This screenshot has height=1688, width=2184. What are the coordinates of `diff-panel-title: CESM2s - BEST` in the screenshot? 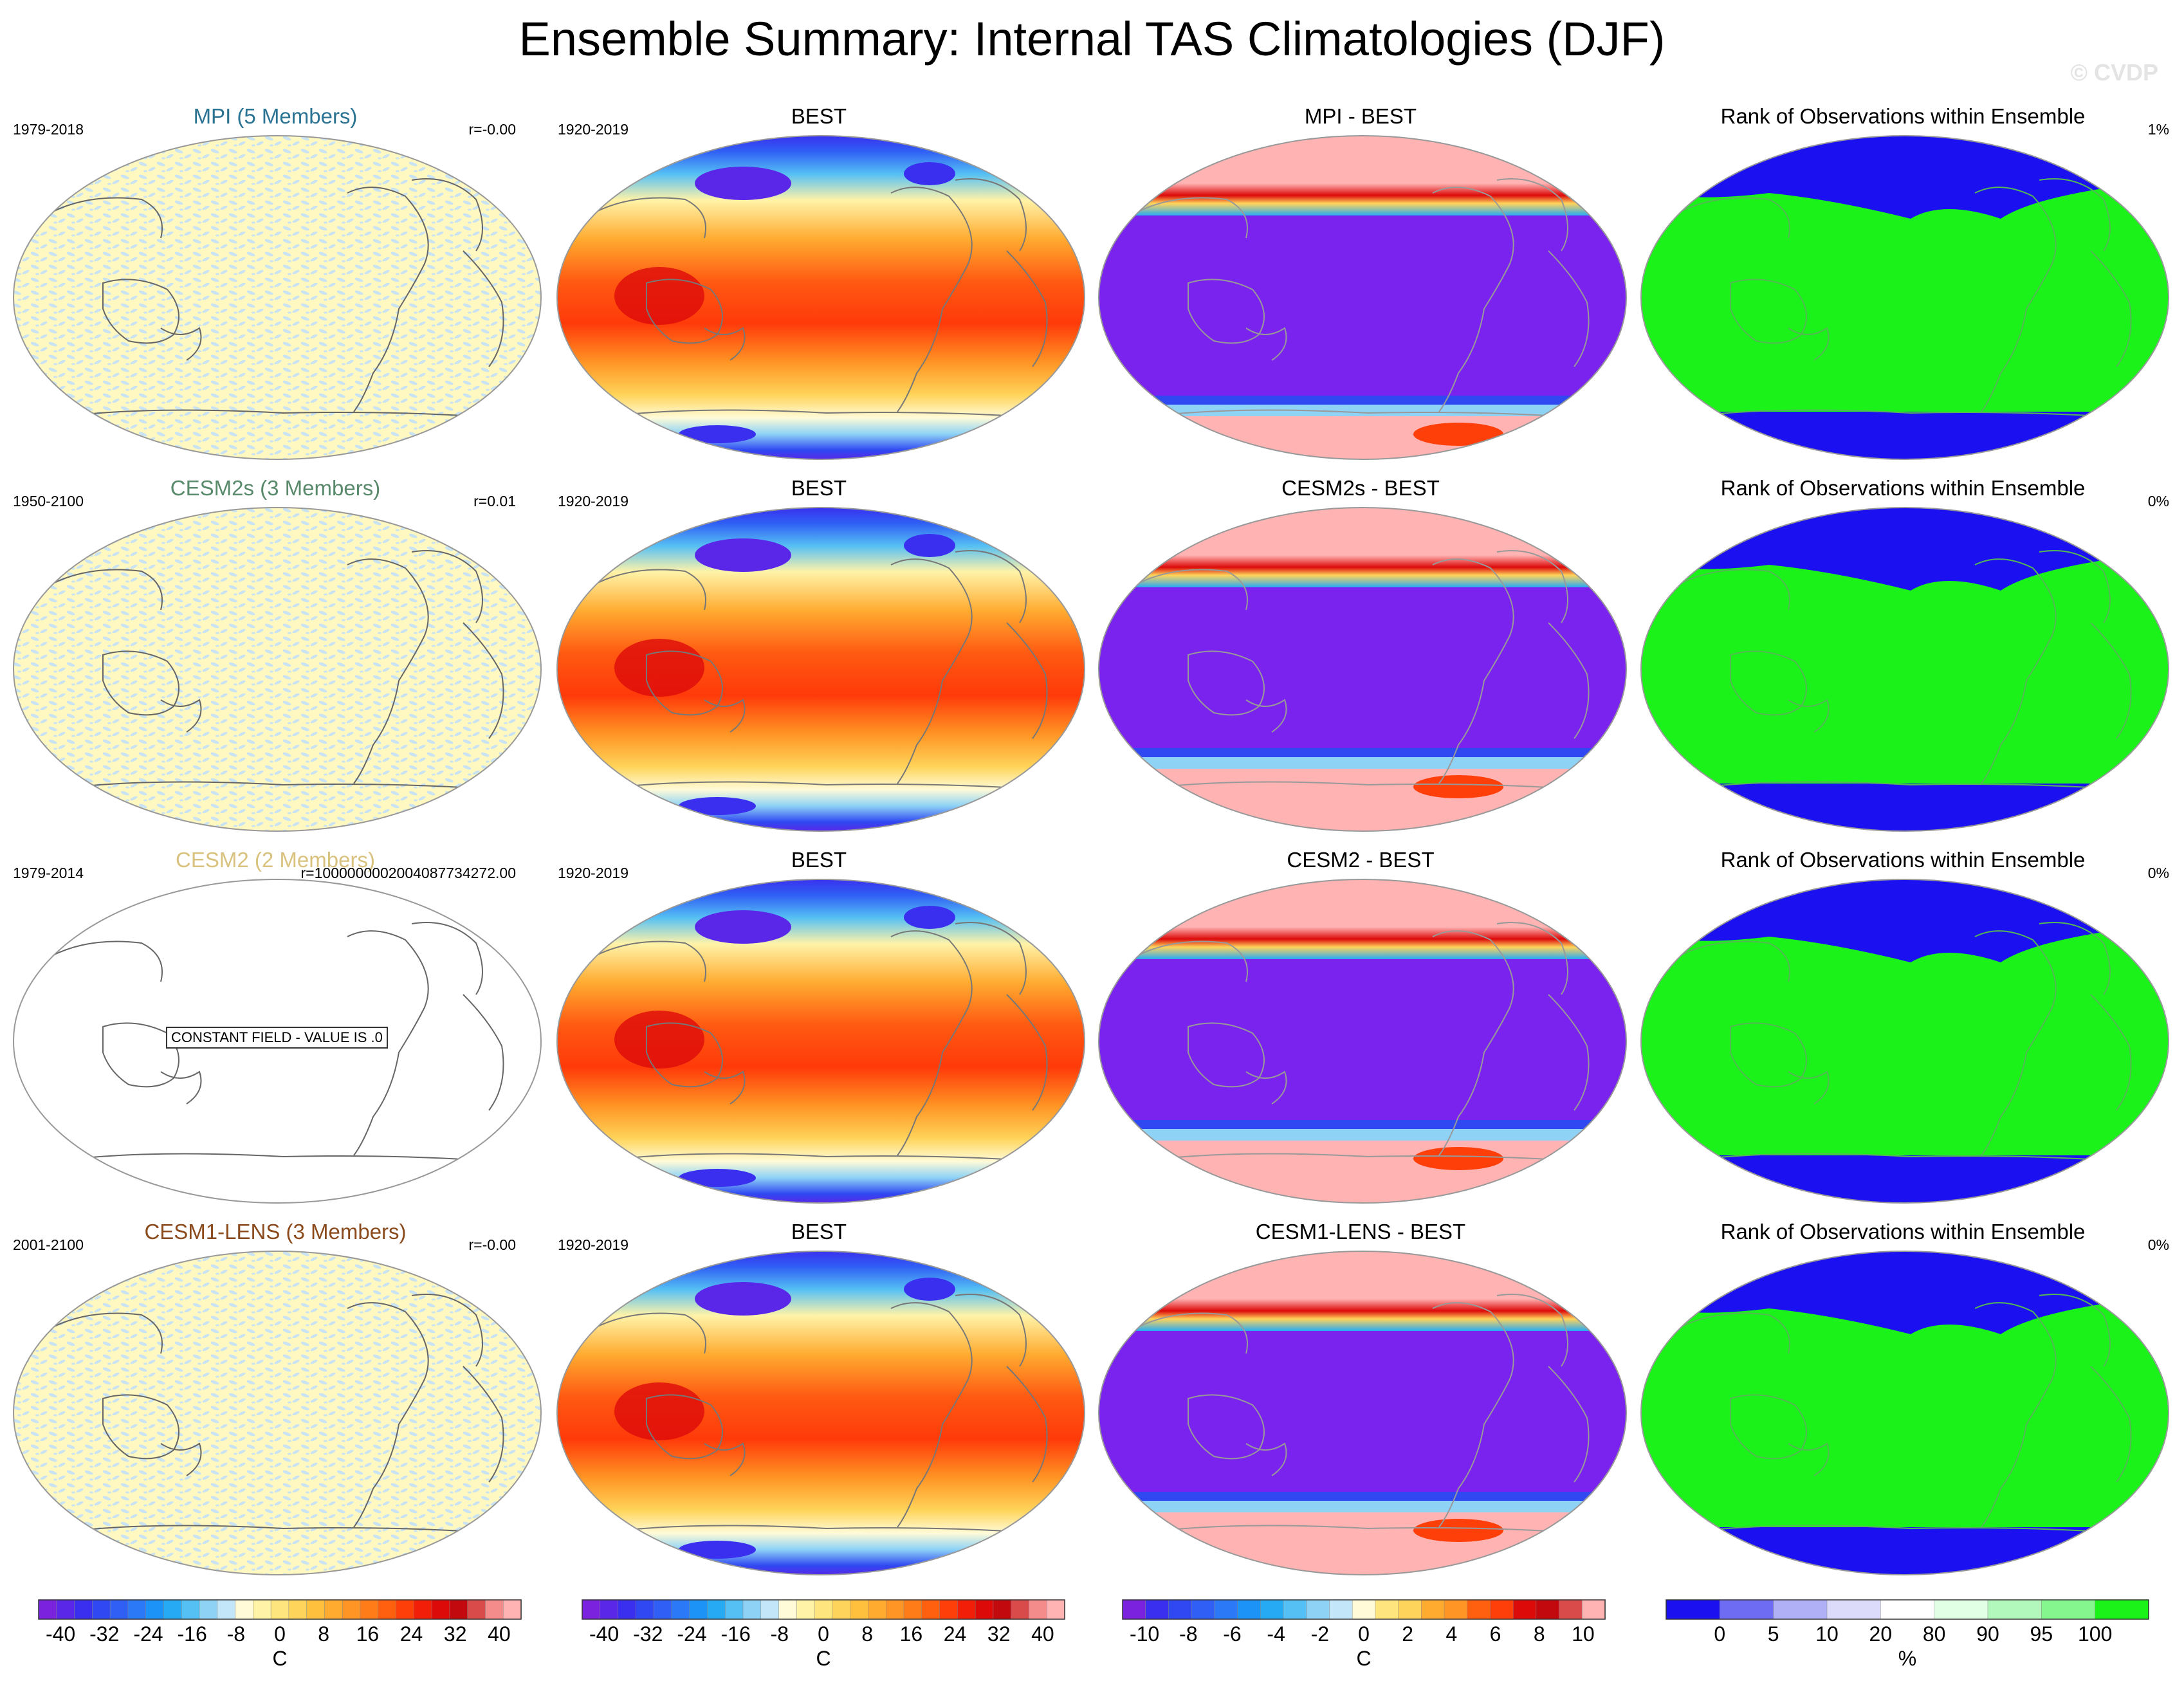 It's located at (1360, 488).